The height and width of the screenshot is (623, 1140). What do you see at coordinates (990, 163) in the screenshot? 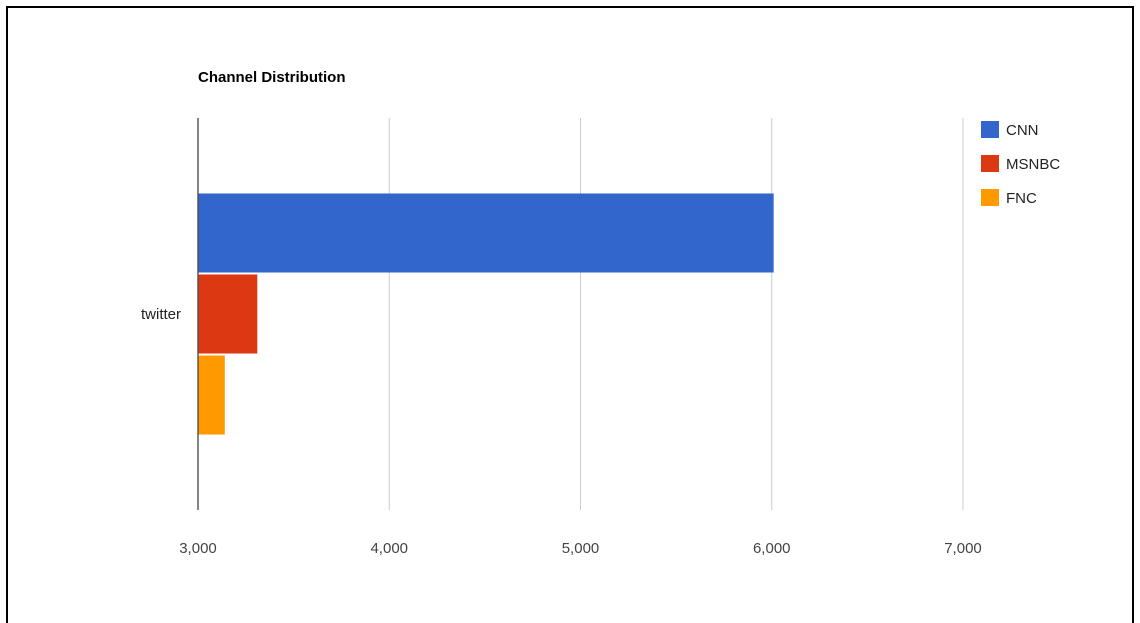
I see `legend-swatch-msnbc` at bounding box center [990, 163].